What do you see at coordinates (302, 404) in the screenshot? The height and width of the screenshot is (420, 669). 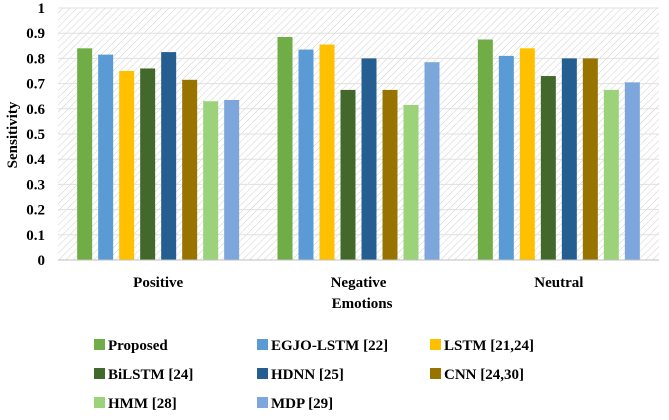 I see `legend-label: MDP [29]` at bounding box center [302, 404].